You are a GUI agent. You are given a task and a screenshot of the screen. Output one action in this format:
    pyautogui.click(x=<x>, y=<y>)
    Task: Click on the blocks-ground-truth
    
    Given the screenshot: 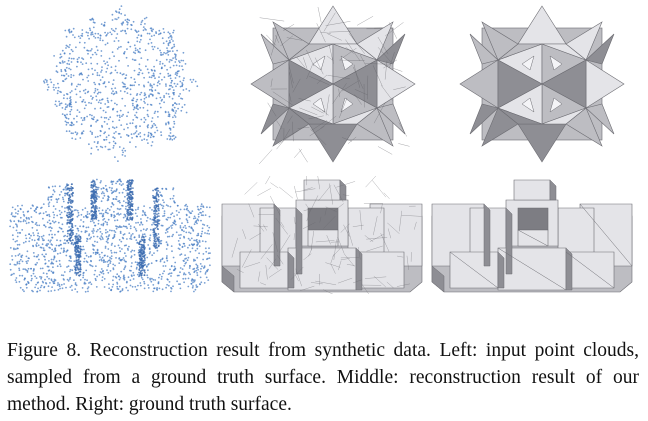 What is the action you would take?
    pyautogui.click(x=532, y=236)
    